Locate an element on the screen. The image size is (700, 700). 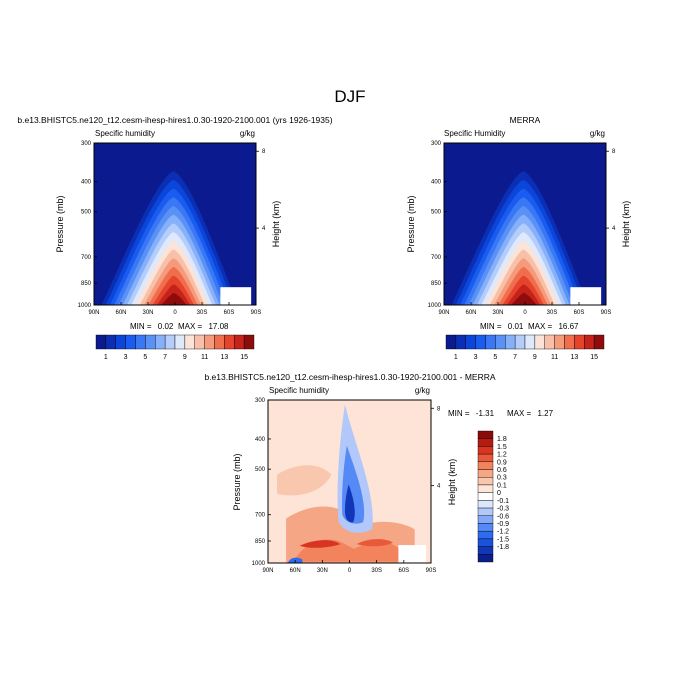
colorbar-label: -1.5 is located at coordinates (503, 539).